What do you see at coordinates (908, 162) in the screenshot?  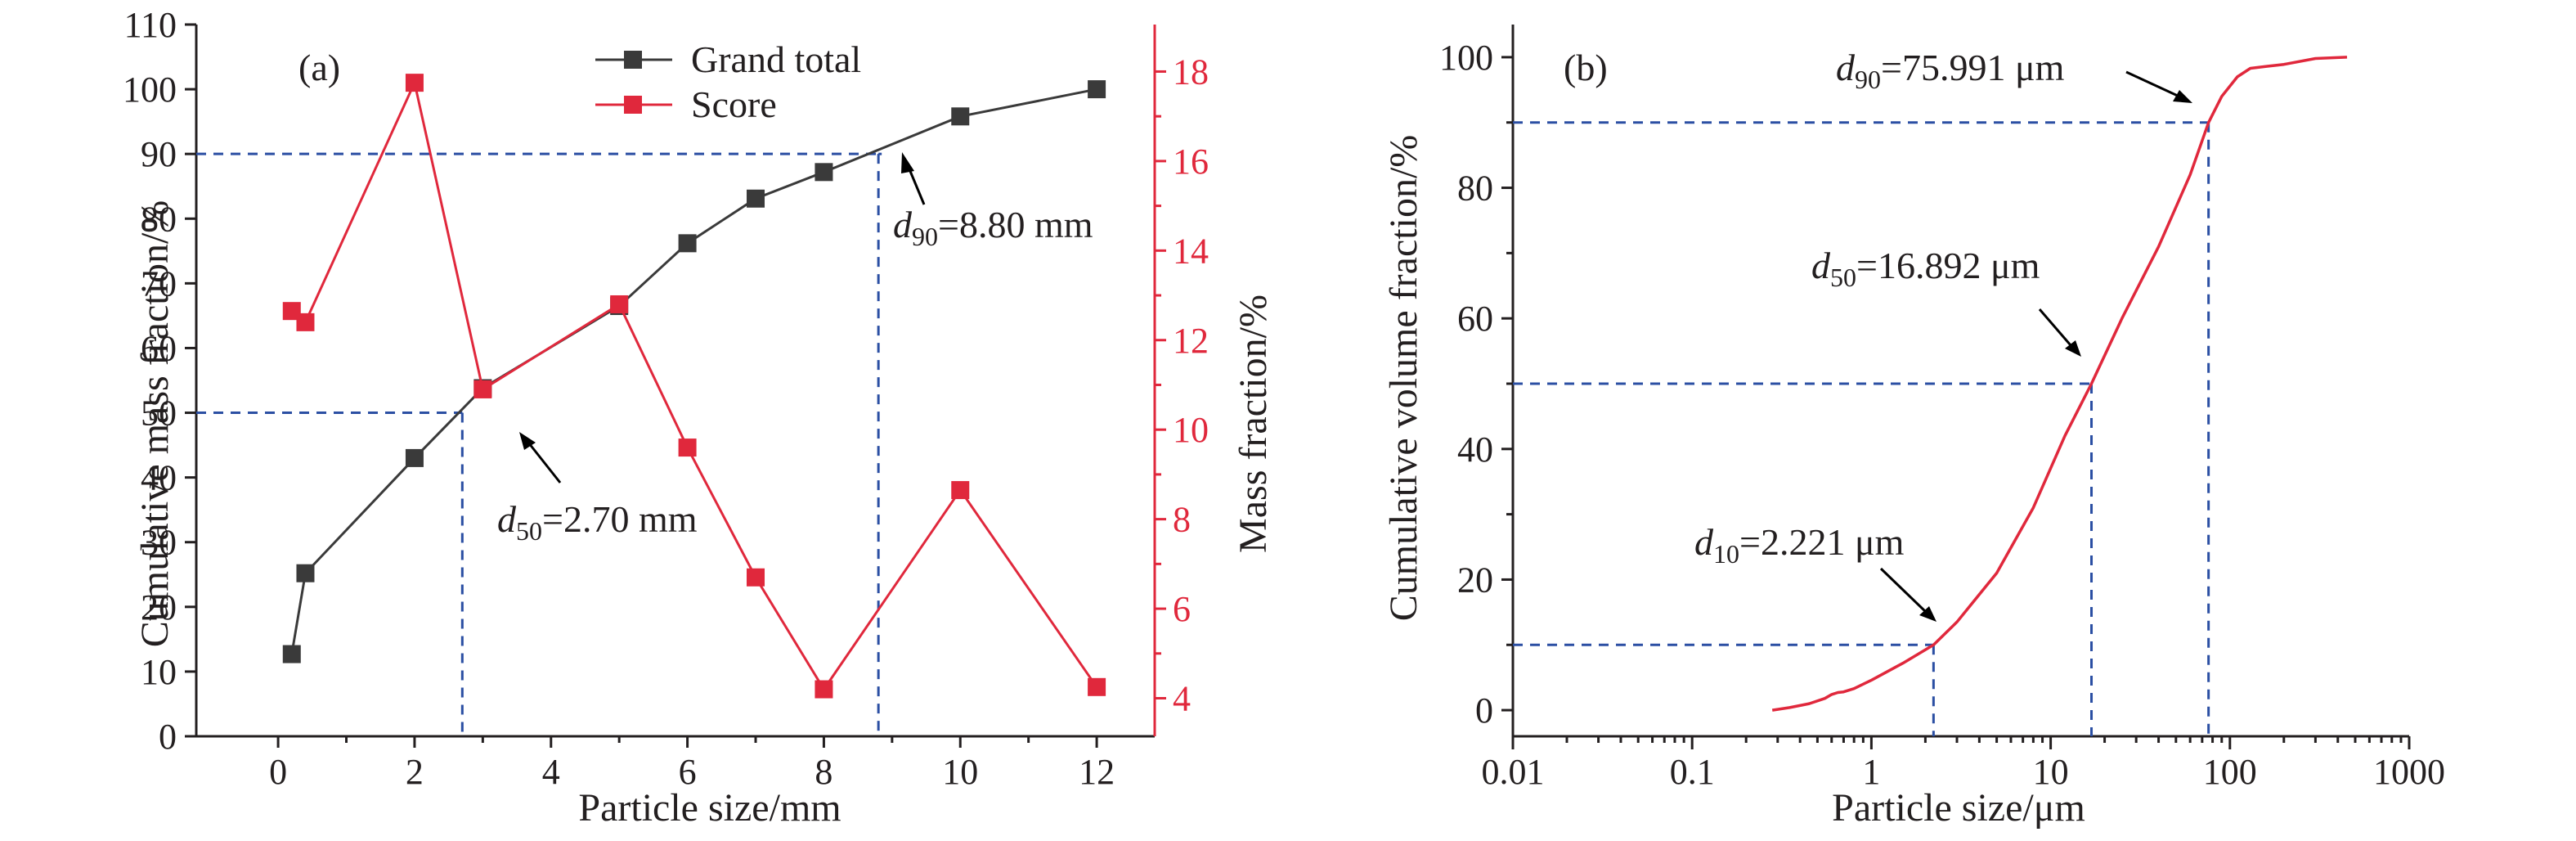 I see `arrowhead-d90-a` at bounding box center [908, 162].